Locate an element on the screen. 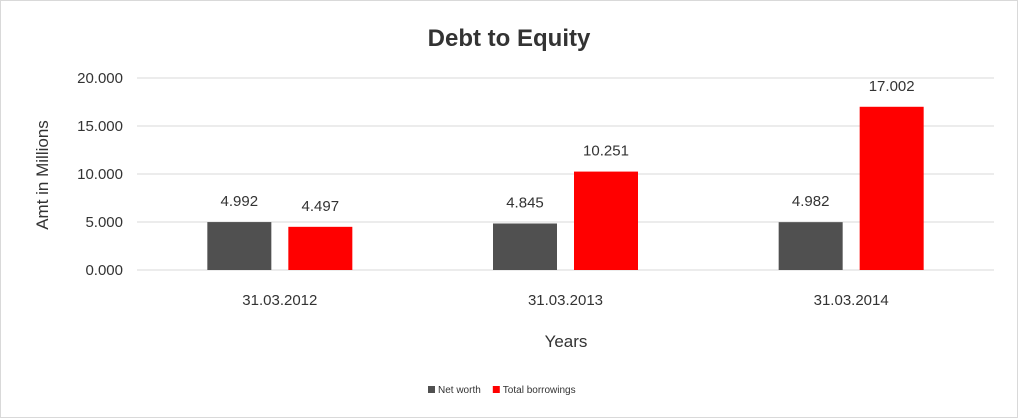  legend-label: Net worth is located at coordinates (459, 390).